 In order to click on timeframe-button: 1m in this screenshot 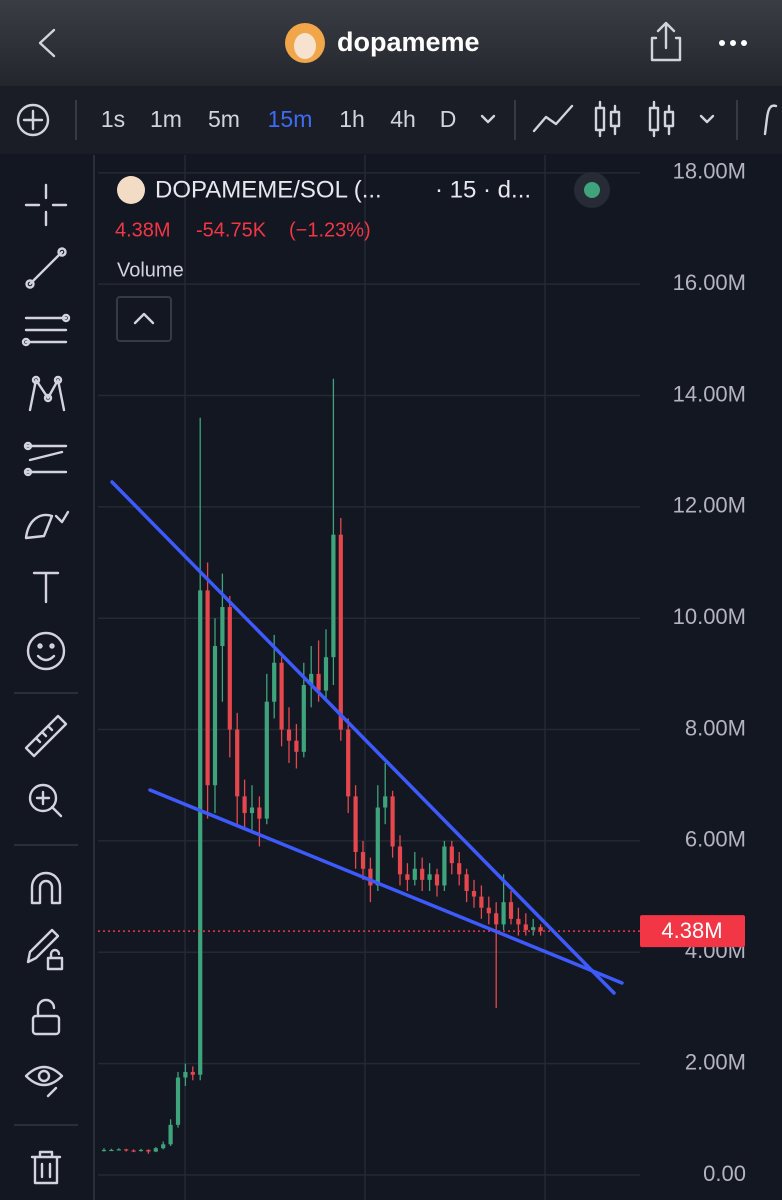, I will do `click(166, 119)`.